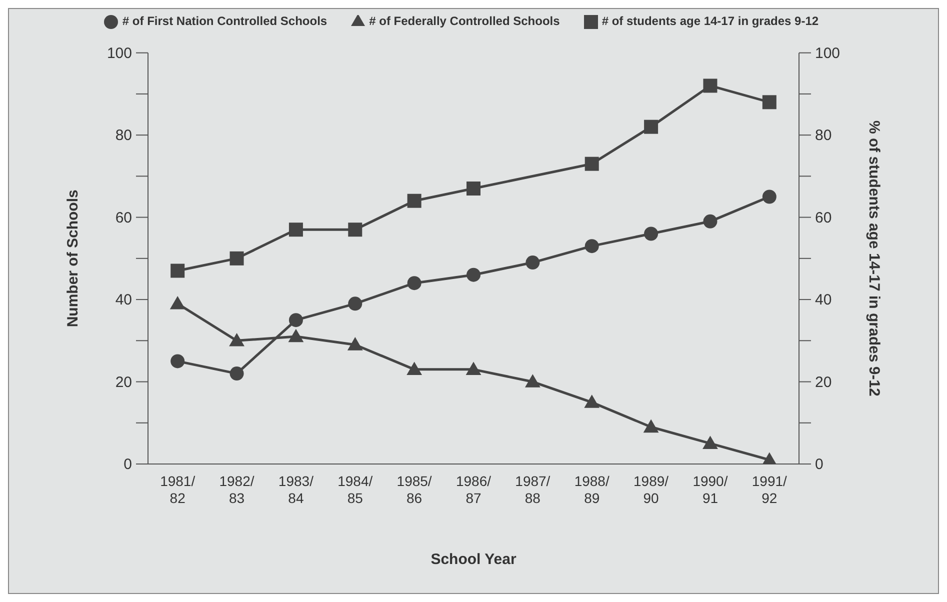  What do you see at coordinates (710, 489) in the screenshot?
I see `x-tick-label: 1990/91` at bounding box center [710, 489].